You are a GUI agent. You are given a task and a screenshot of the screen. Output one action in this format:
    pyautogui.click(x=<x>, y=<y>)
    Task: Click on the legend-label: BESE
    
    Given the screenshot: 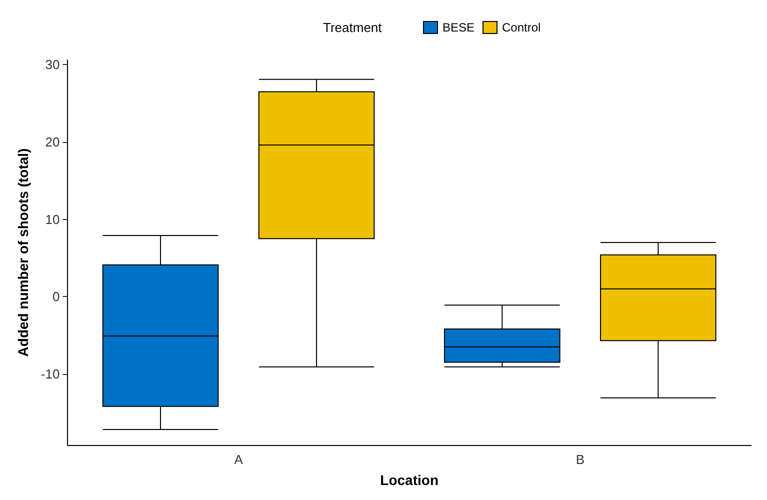 What is the action you would take?
    pyautogui.click(x=458, y=27)
    